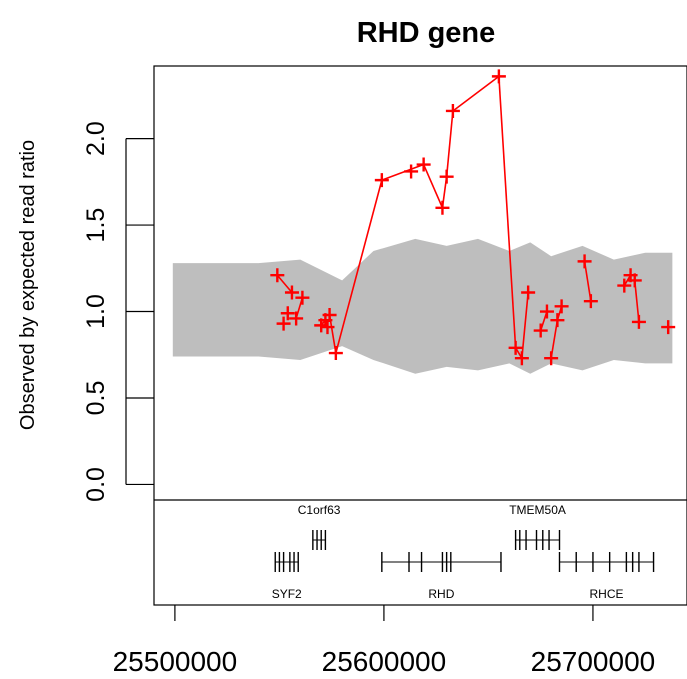 The width and height of the screenshot is (687, 679). Describe the element at coordinates (593, 661) in the screenshot. I see `x-tick-label: 25700000` at that location.